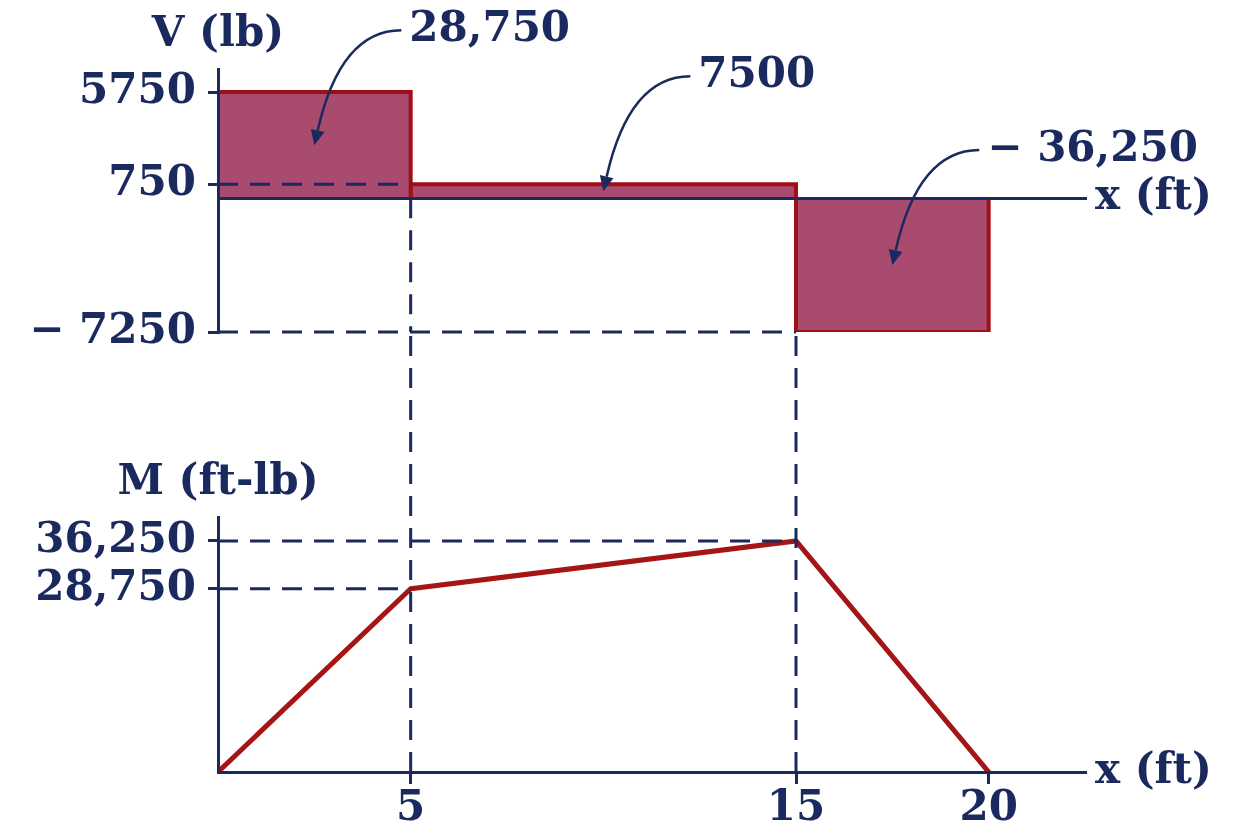 The image size is (1234, 826). Describe the element at coordinates (152, 181) in the screenshot. I see `y-tick-label: 750` at that location.